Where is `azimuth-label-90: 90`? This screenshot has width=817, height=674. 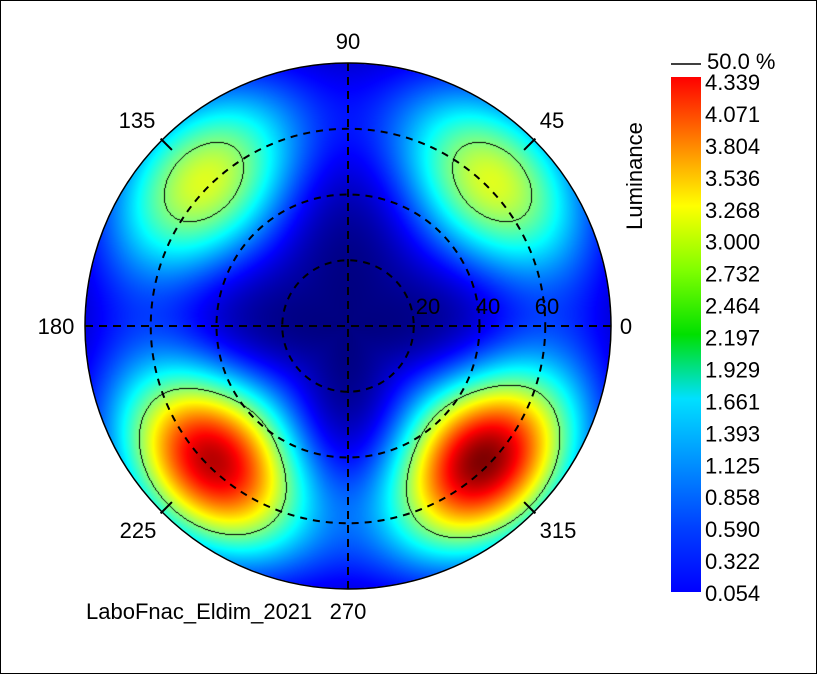 azimuth-label-90: 90 is located at coordinates (348, 41).